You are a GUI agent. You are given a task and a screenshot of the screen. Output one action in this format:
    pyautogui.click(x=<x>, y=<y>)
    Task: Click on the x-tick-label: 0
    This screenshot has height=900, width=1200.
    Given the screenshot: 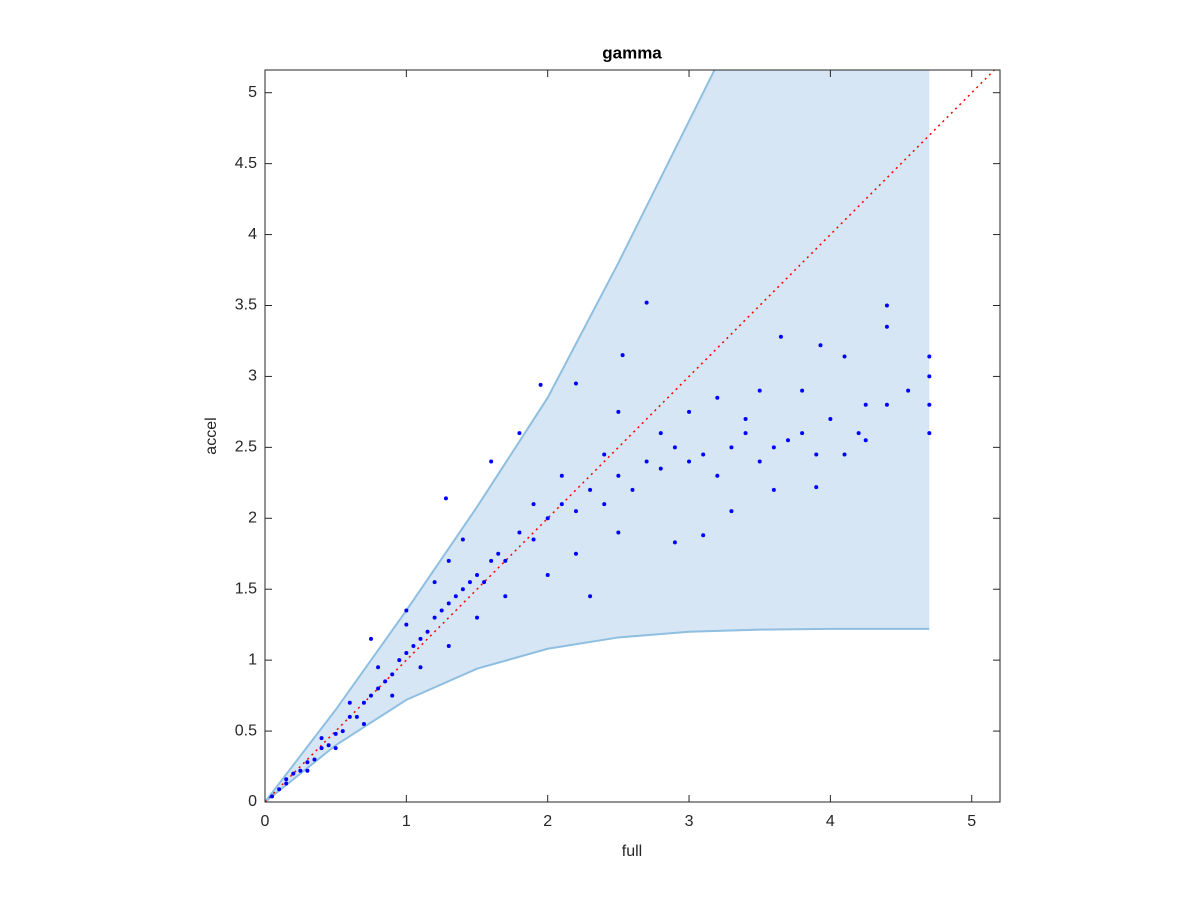 What is the action you would take?
    pyautogui.click(x=265, y=821)
    